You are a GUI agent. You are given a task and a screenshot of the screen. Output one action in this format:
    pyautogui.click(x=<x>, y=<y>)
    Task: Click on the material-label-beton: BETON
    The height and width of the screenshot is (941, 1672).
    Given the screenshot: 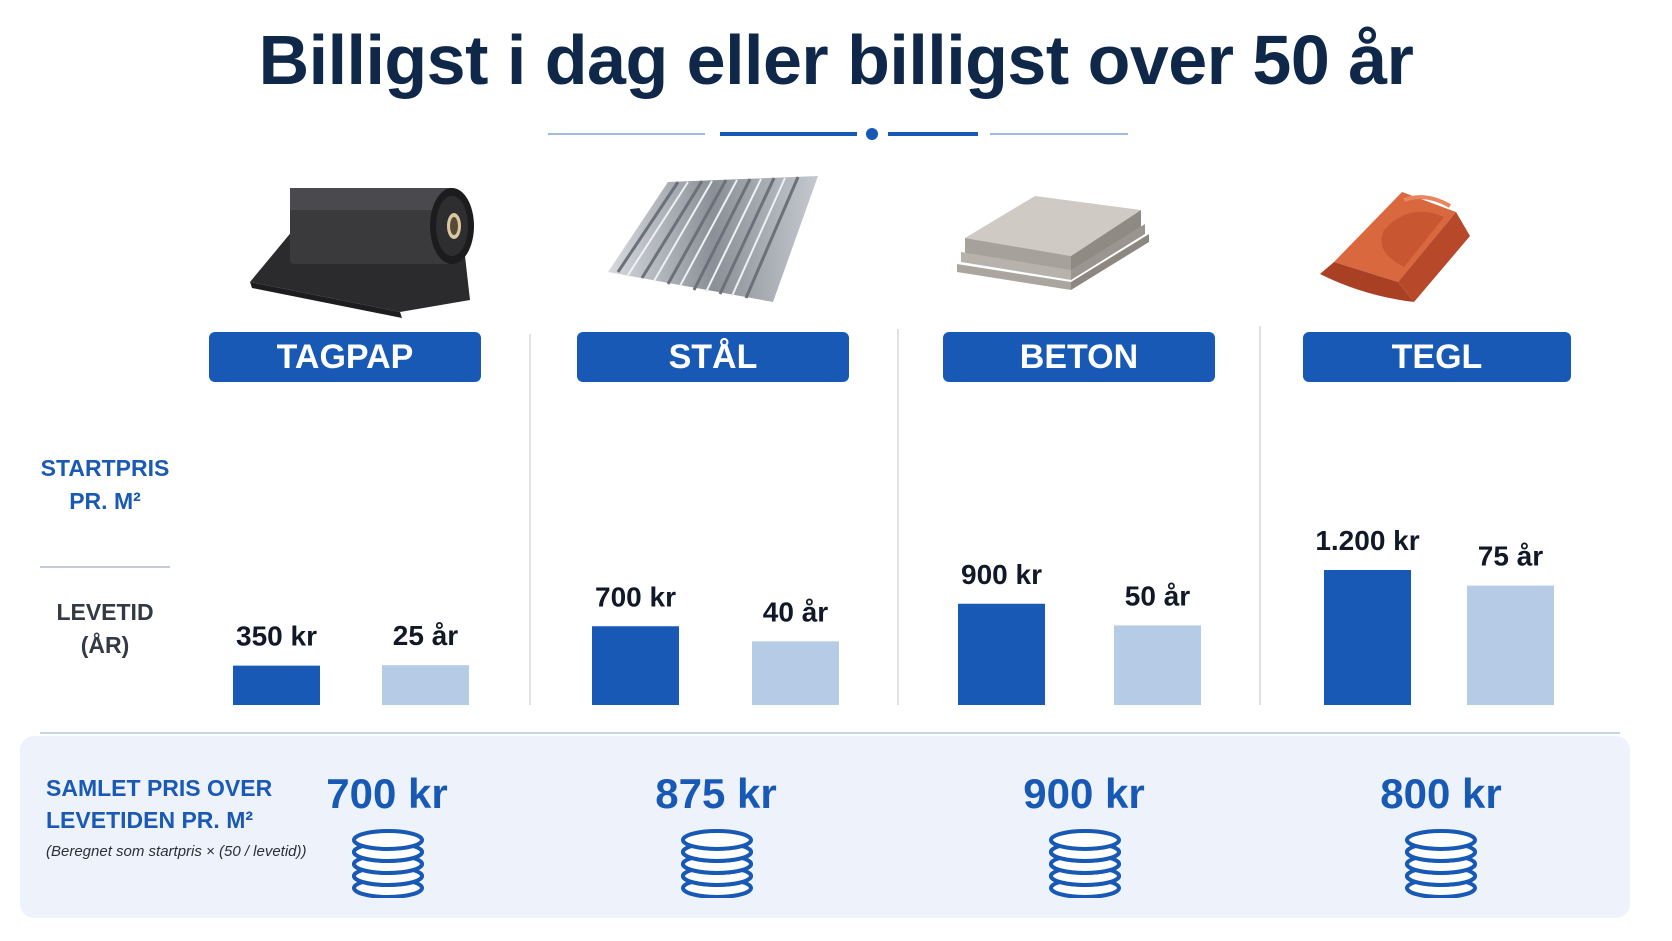 What is the action you would take?
    pyautogui.click(x=1079, y=357)
    